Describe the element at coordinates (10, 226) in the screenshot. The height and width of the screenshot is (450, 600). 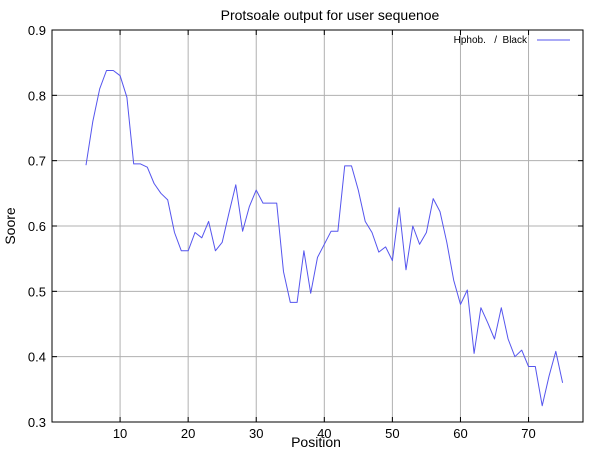
I see `y-axis-label: Soore` at that location.